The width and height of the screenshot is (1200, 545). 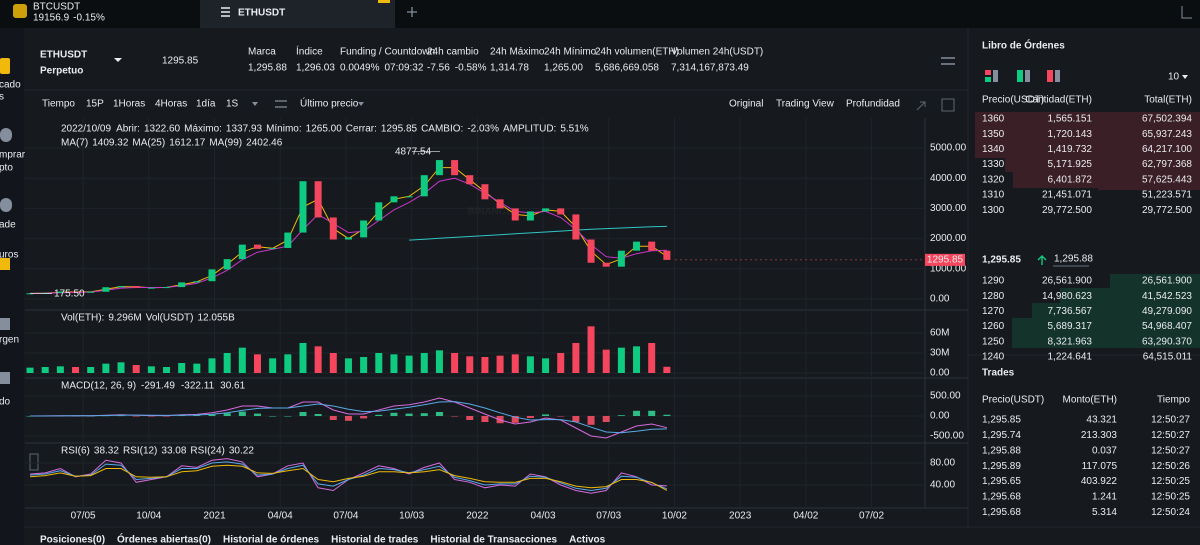 What do you see at coordinates (1101, 420) in the screenshot?
I see `trade-amount: 43.321` at bounding box center [1101, 420].